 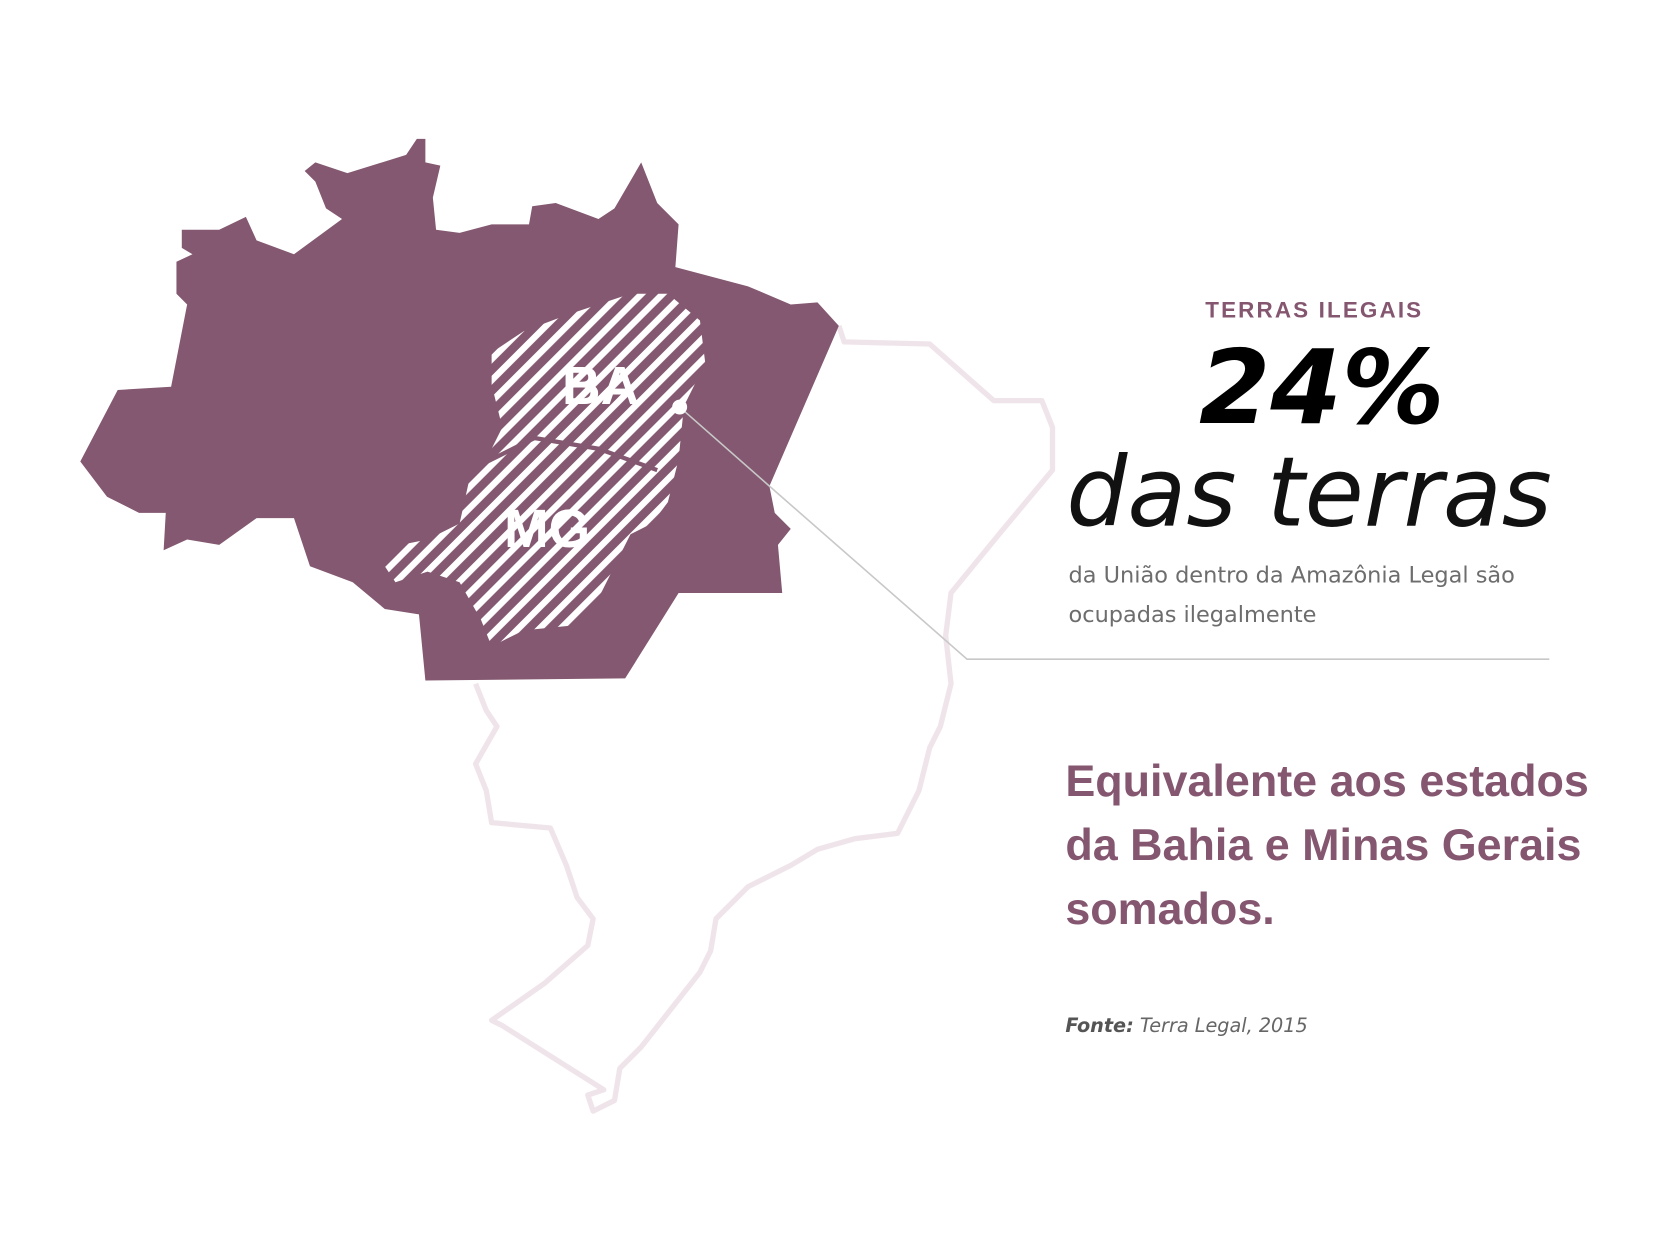 I want to click on statement: somados., so click(x=1169, y=908).